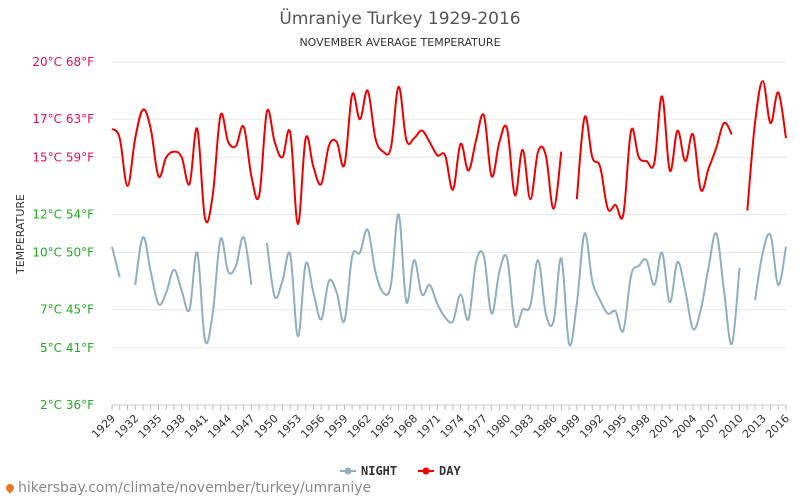 The width and height of the screenshot is (800, 500). What do you see at coordinates (67, 405) in the screenshot?
I see `y-tick-label: 2°C 36°F` at bounding box center [67, 405].